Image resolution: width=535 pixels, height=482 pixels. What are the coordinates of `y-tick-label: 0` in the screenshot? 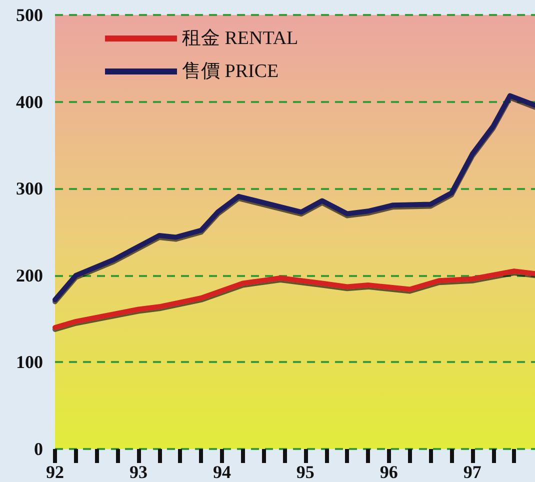 It's located at (38, 449).